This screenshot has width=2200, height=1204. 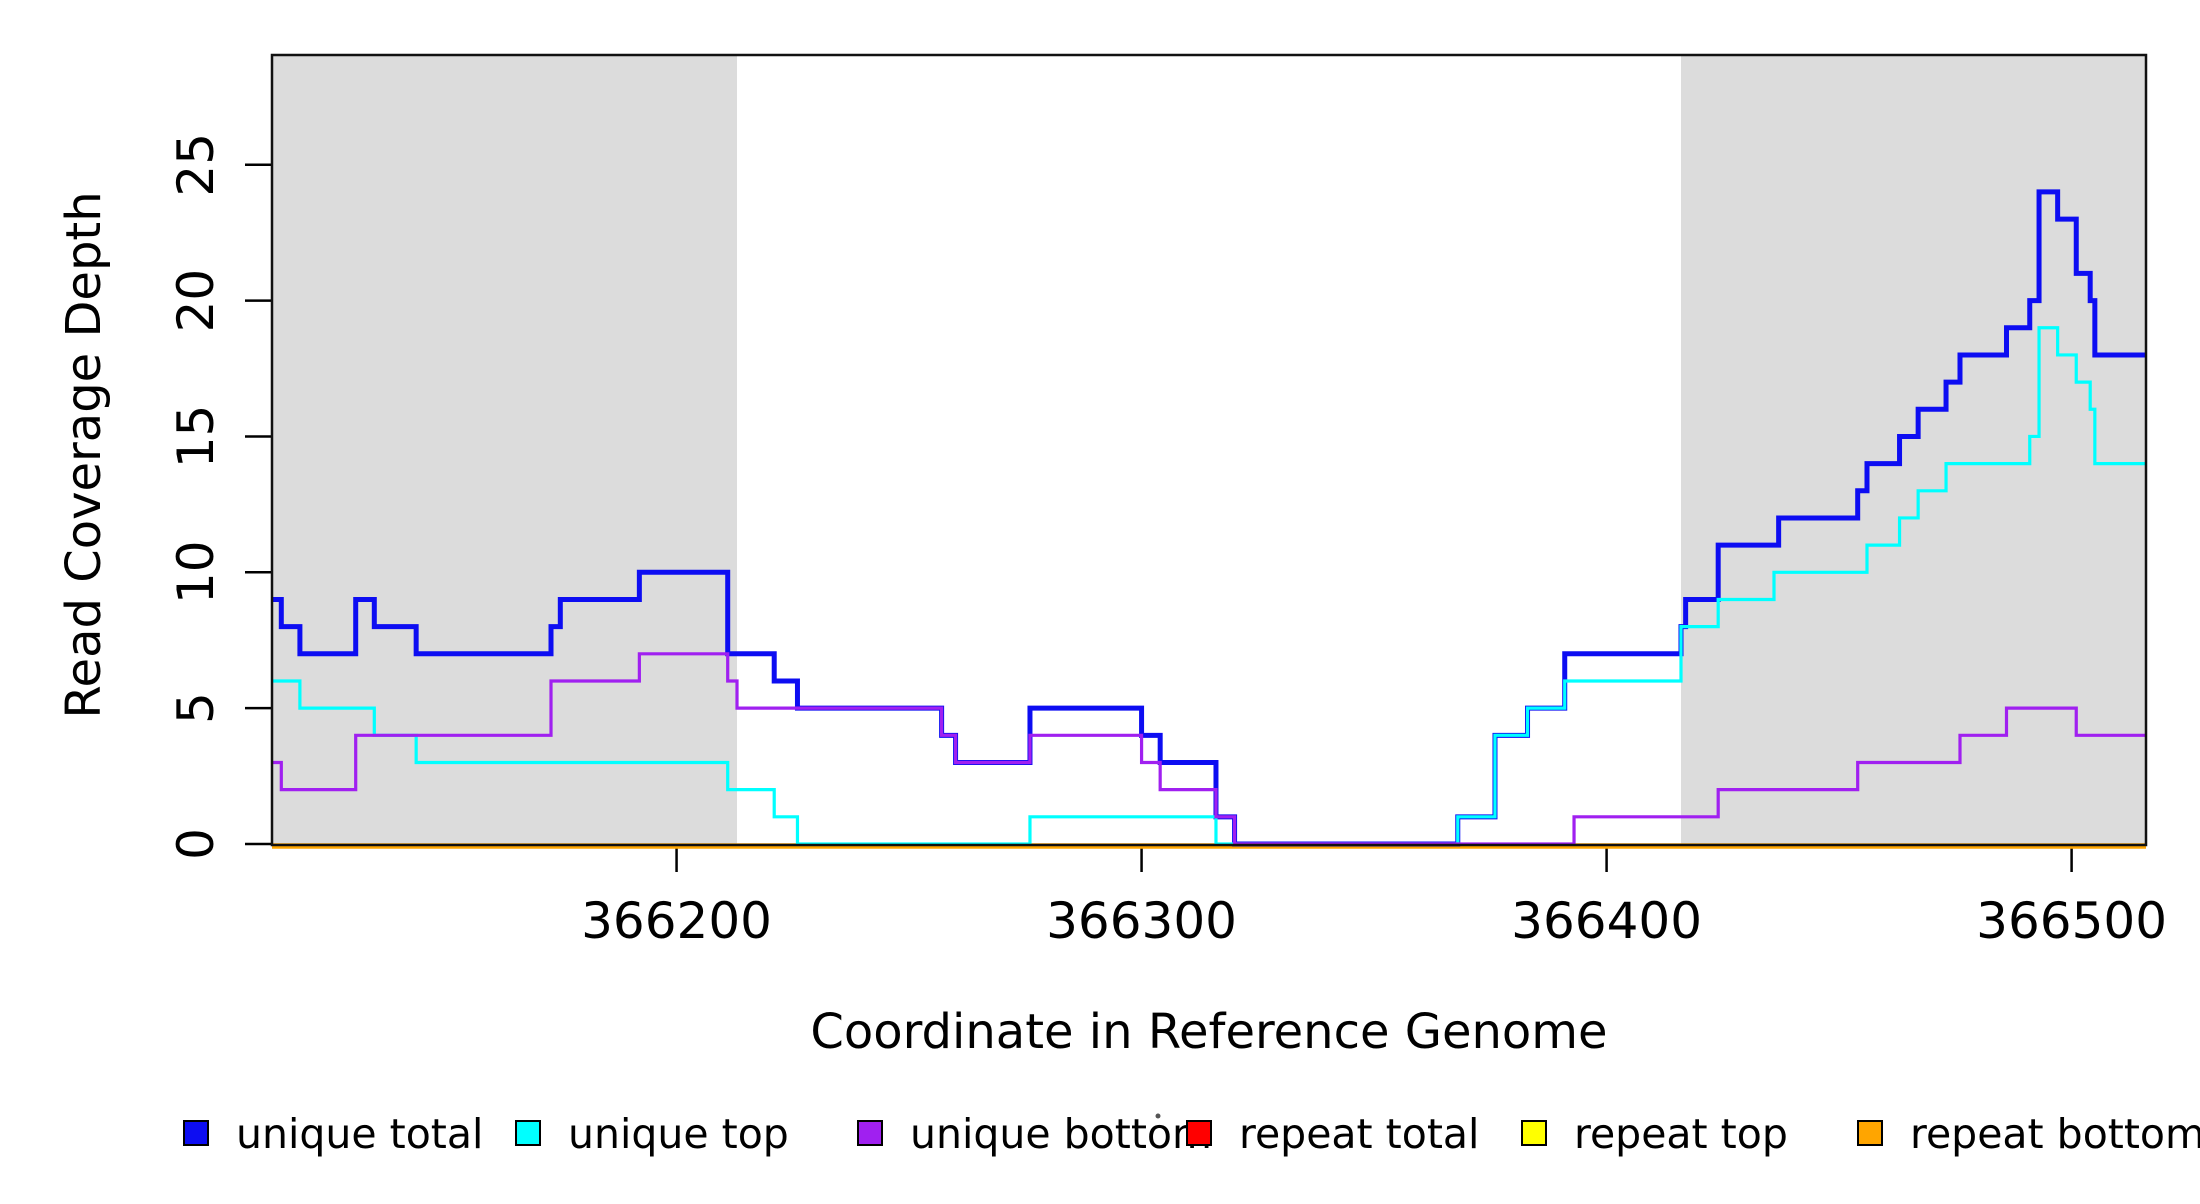 I want to click on legend-entry-unique-total: unique total, so click(x=333, y=1134).